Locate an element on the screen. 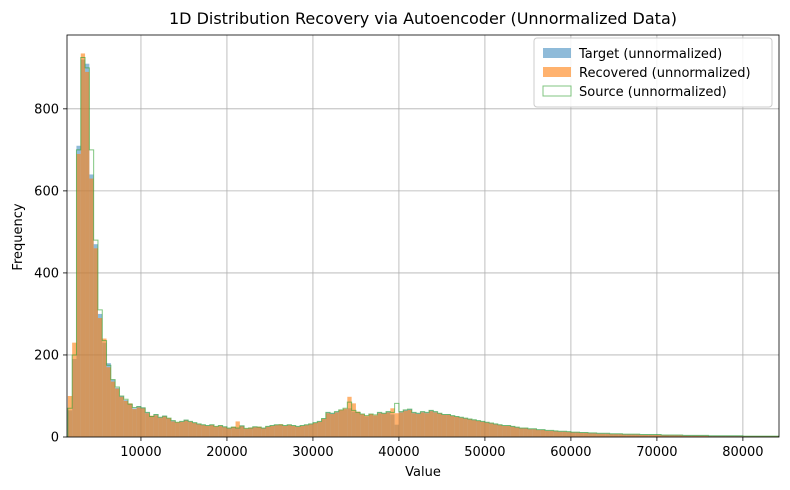 The image size is (790, 490). legend-label: Source (unnormalized) is located at coordinates (653, 92).